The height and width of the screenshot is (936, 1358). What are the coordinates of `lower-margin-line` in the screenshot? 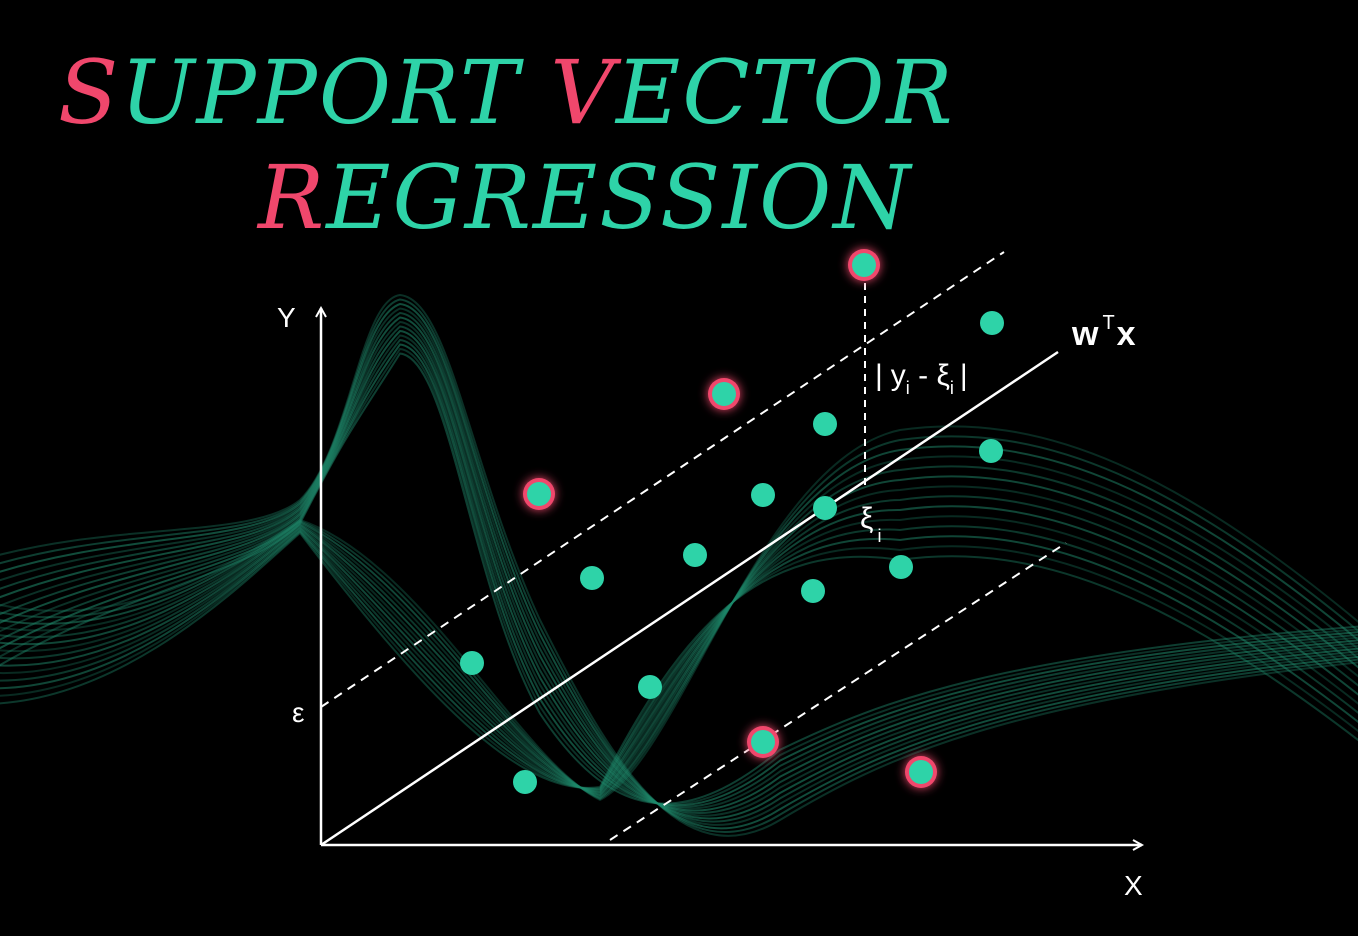 It's located at (838, 691).